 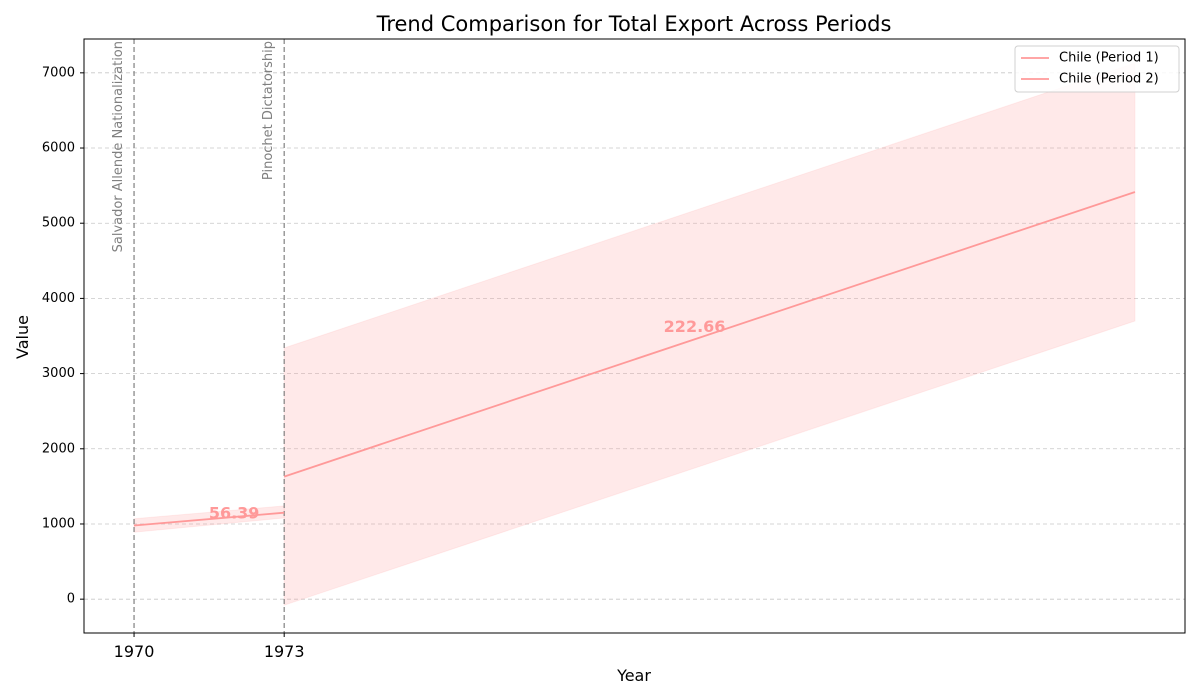 What do you see at coordinates (58, 72) in the screenshot?
I see `y-tick-label: 7000` at bounding box center [58, 72].